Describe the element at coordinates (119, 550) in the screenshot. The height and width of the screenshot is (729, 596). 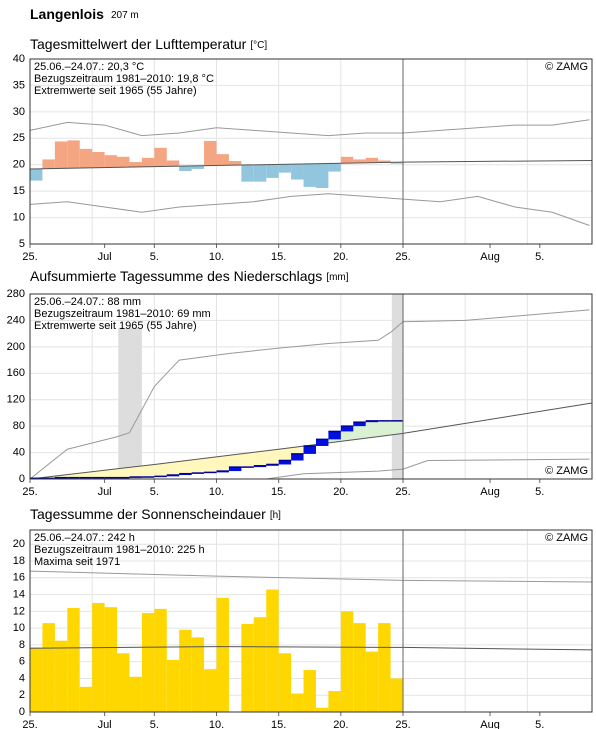
I see `annotation: Bezugszeitraum 1981–2010: 225 h` at that location.